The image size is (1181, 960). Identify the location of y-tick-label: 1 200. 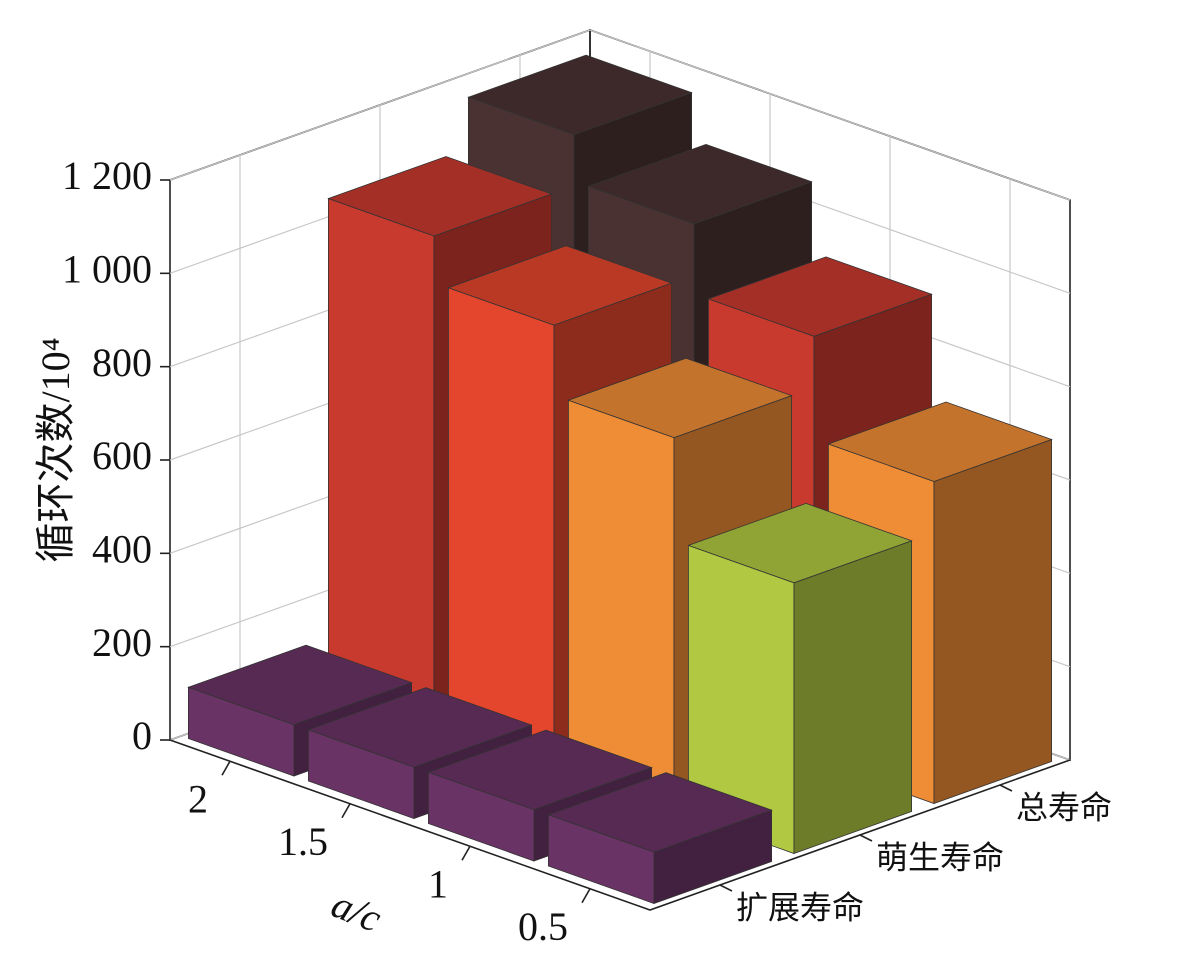
(107, 175).